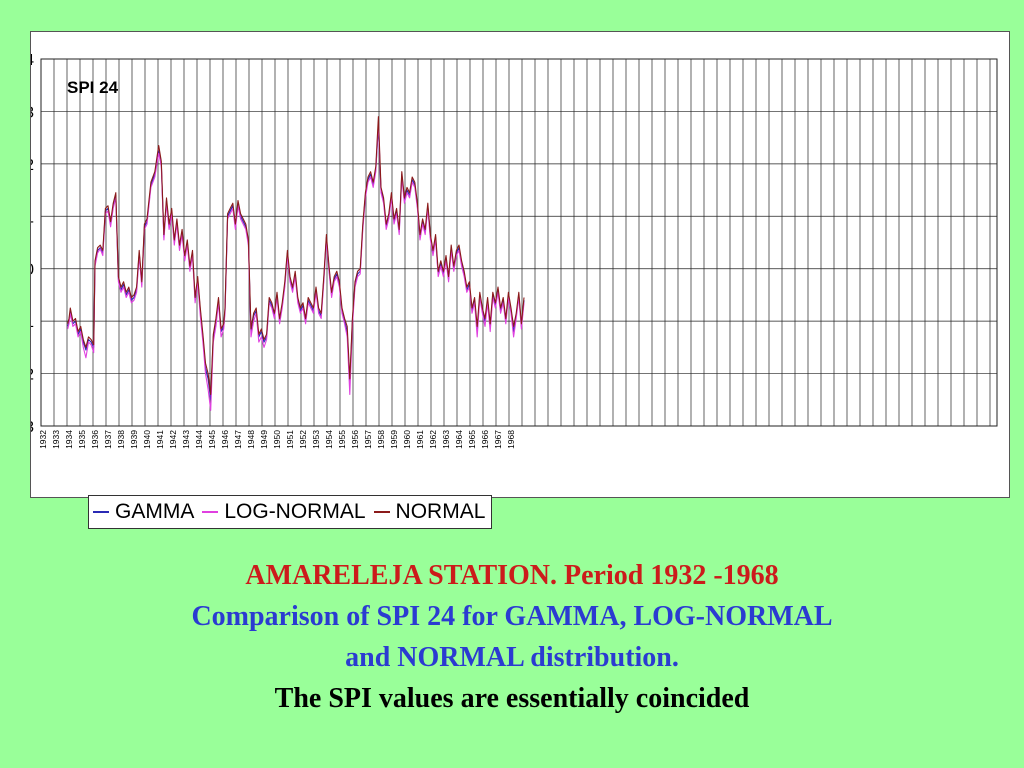 The width and height of the screenshot is (1024, 768). What do you see at coordinates (290, 439) in the screenshot?
I see `x-tick-label: 1951` at bounding box center [290, 439].